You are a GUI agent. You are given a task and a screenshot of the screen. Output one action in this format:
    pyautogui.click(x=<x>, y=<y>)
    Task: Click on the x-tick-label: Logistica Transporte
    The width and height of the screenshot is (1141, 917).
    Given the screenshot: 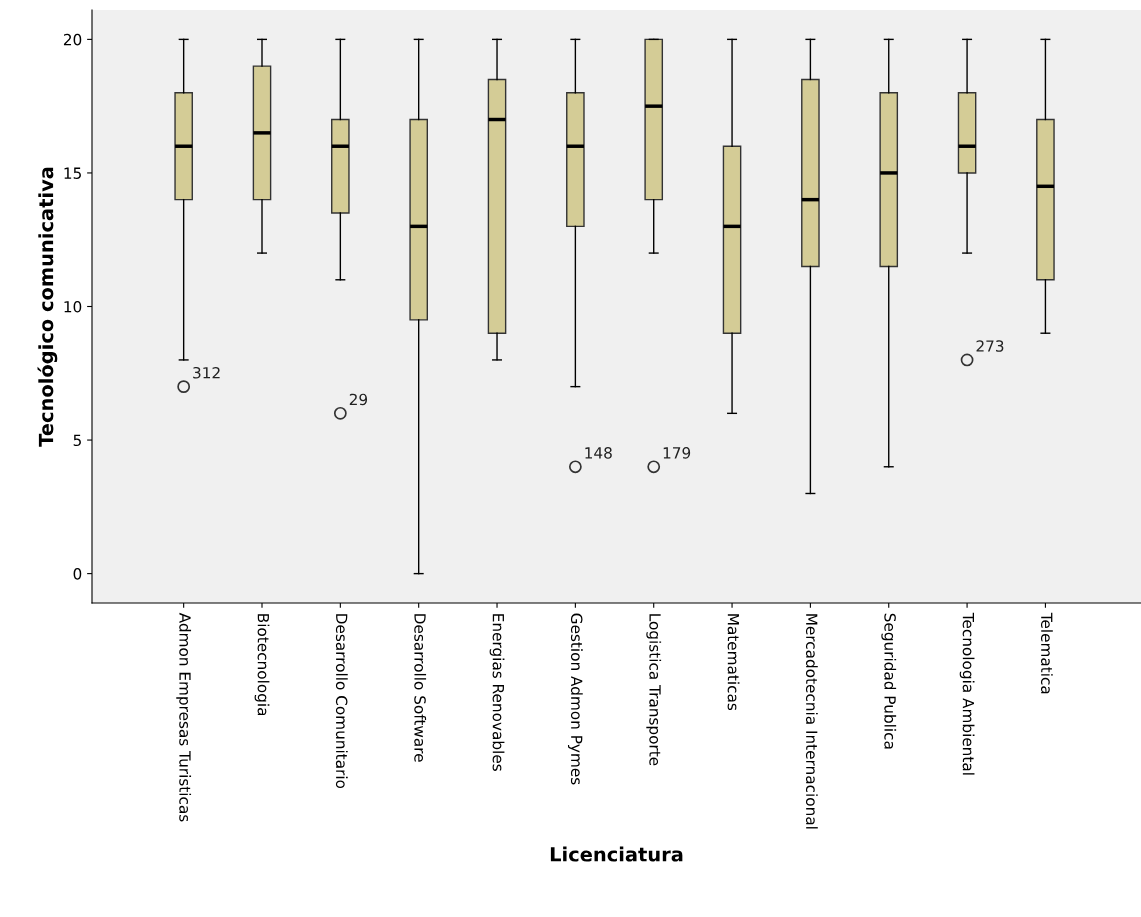 What is the action you would take?
    pyautogui.click(x=654, y=690)
    